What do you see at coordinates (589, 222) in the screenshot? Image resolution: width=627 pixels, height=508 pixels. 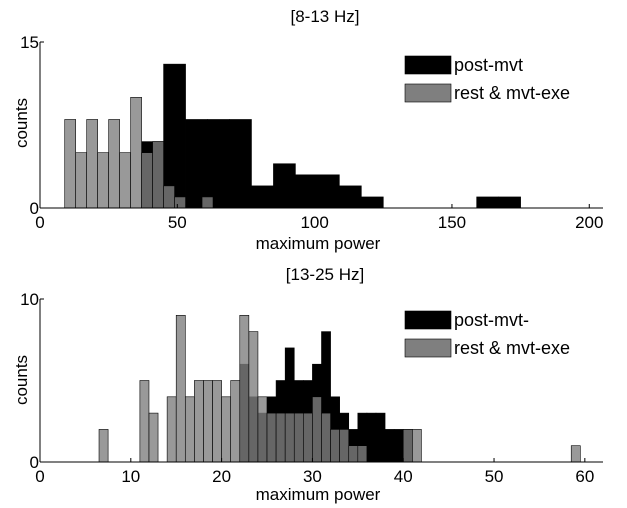 I see `x-tick-label: 200` at bounding box center [589, 222].